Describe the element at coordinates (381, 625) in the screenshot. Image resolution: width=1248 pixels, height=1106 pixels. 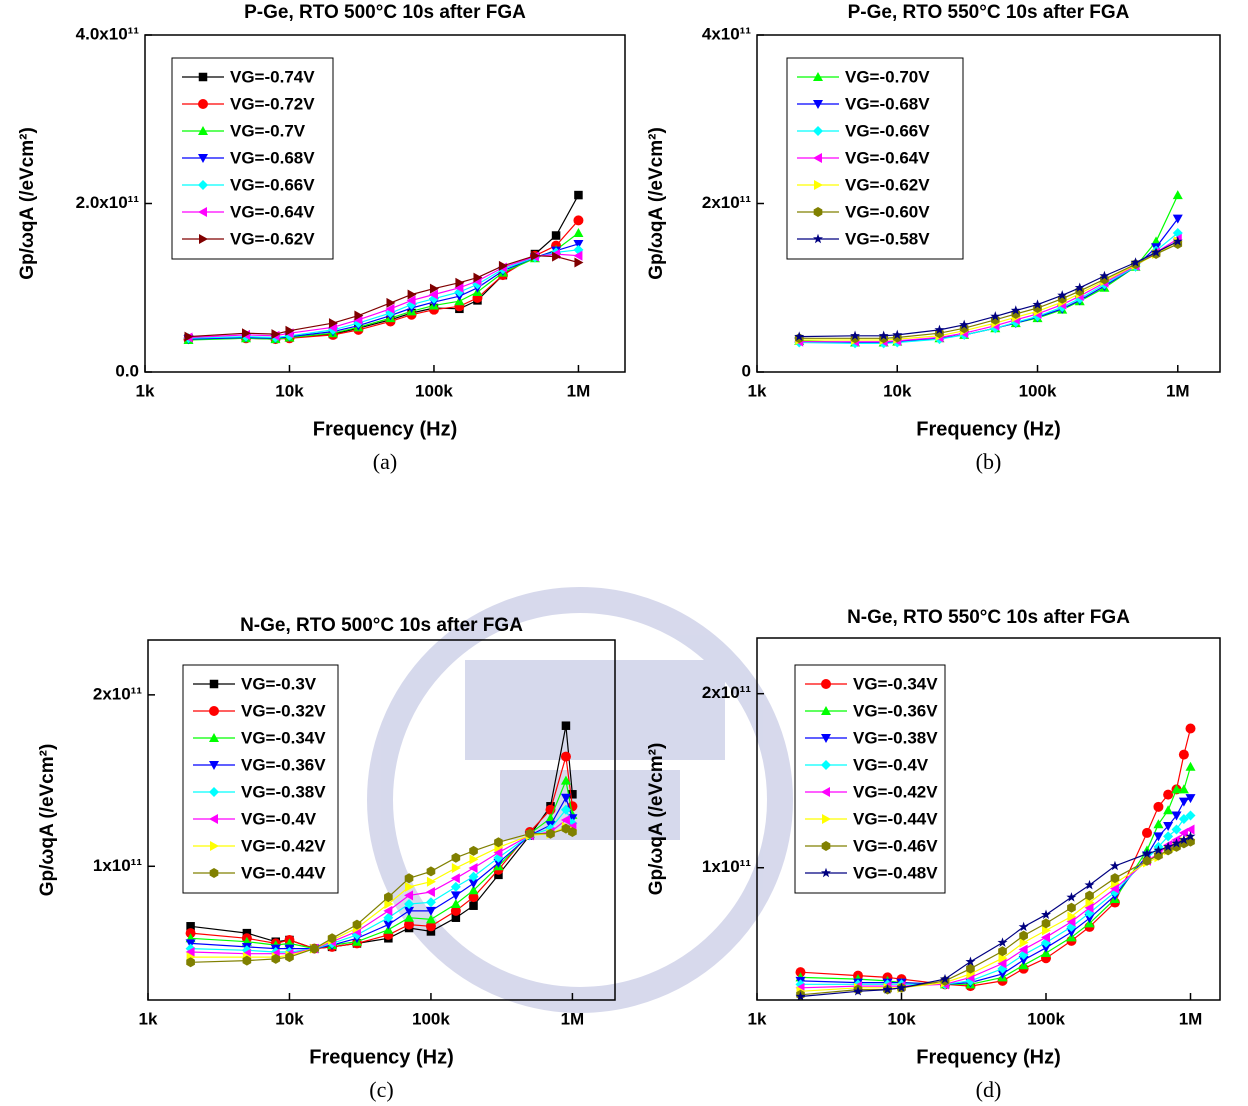
I see `chart-title: N-Ge, RTO 500°C 10s after FGA` at that location.